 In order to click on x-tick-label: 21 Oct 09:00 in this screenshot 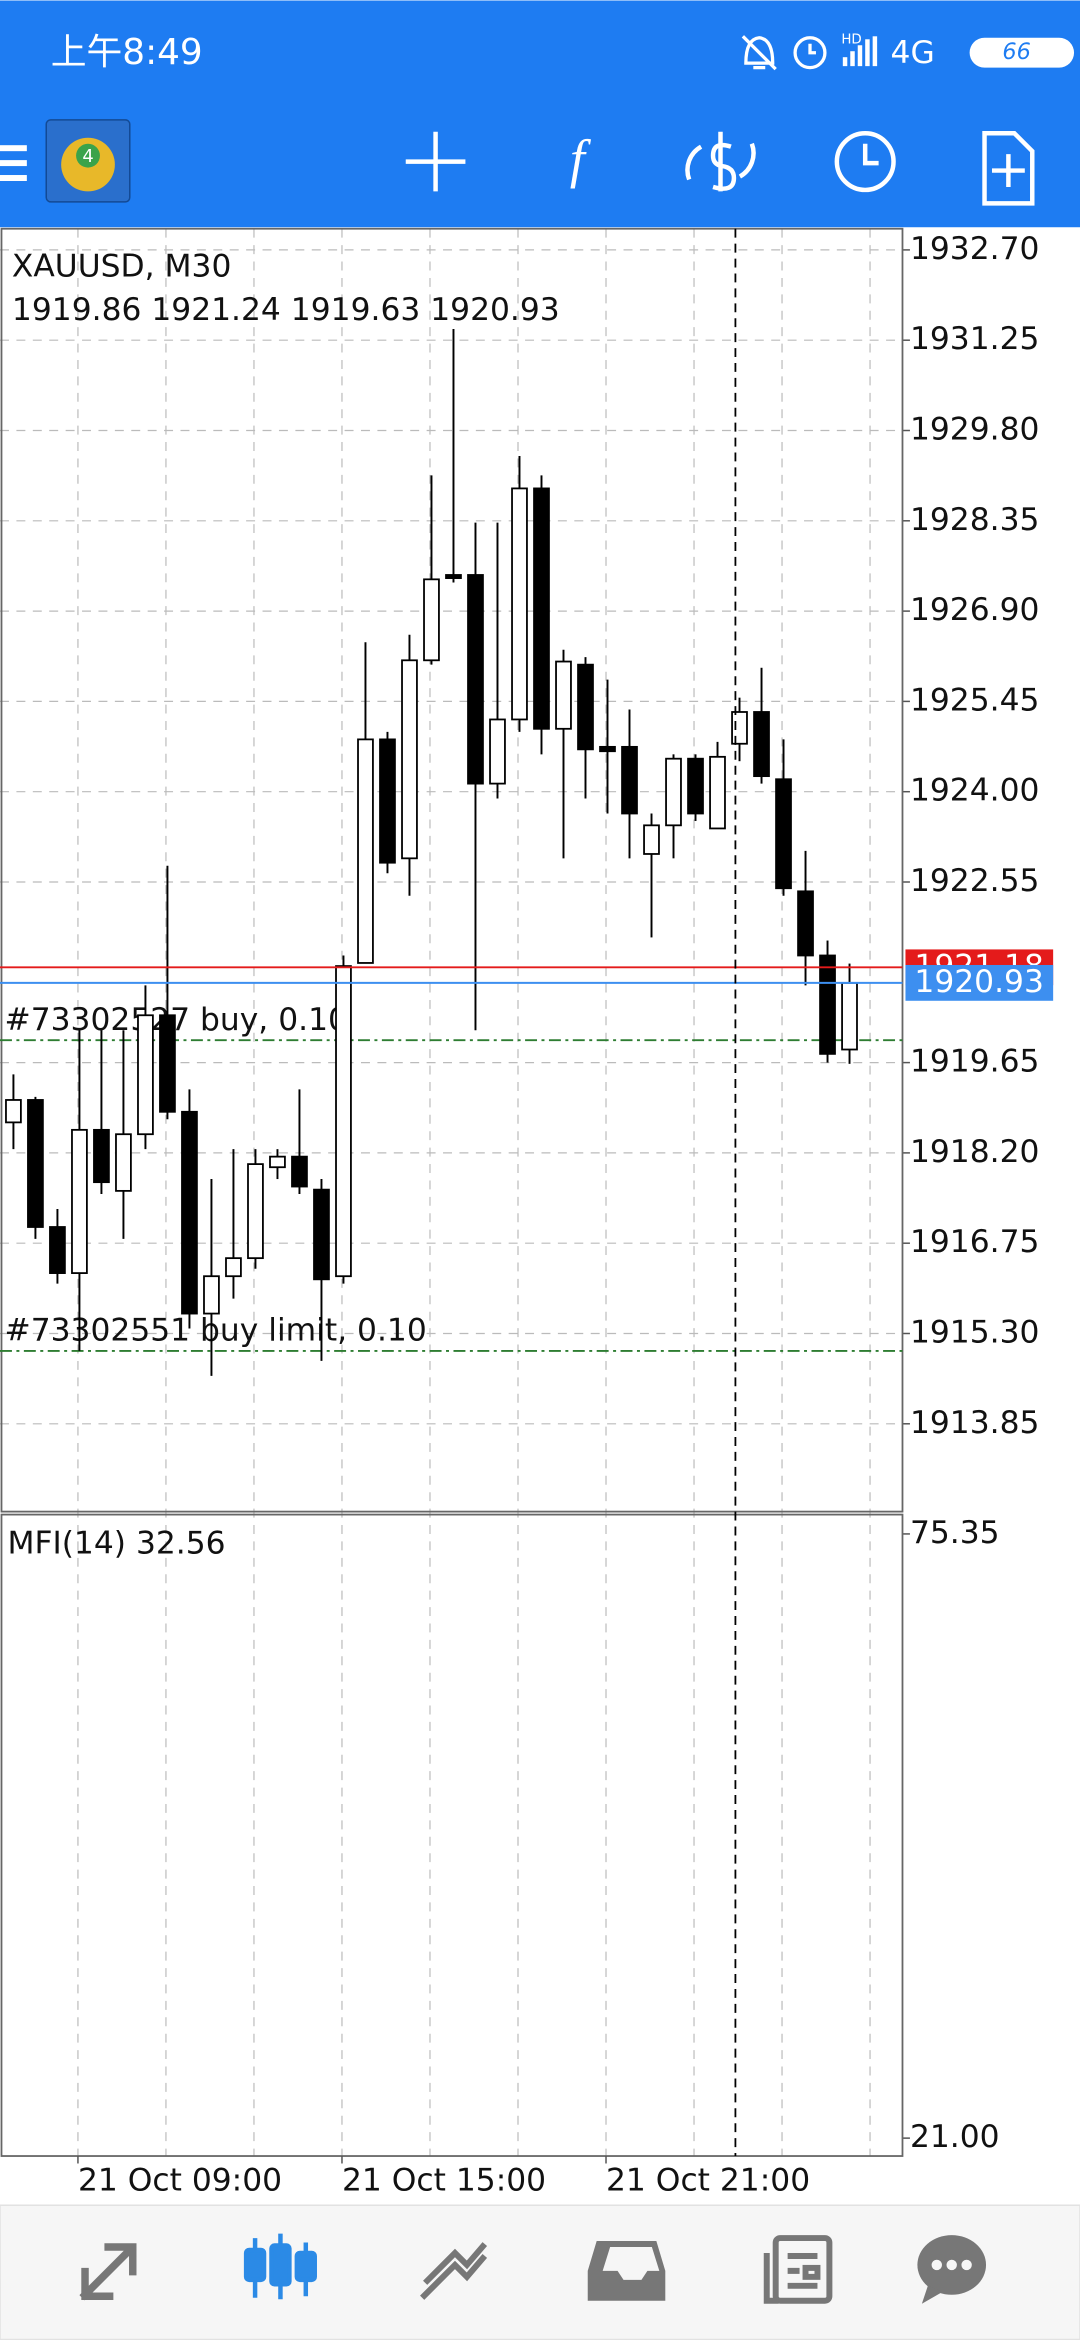, I will do `click(180, 2180)`.